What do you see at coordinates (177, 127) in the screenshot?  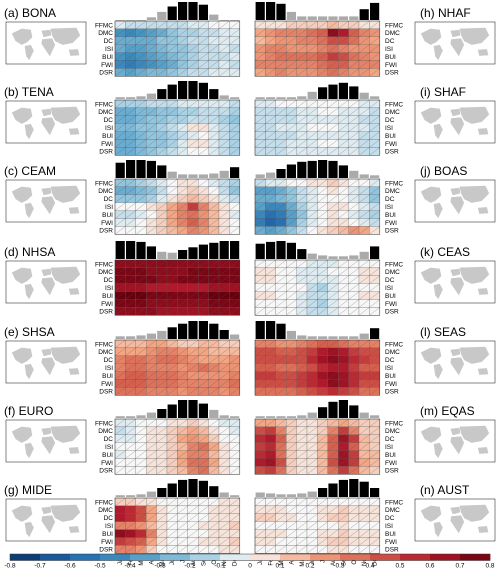 I see `heatmap` at bounding box center [177, 127].